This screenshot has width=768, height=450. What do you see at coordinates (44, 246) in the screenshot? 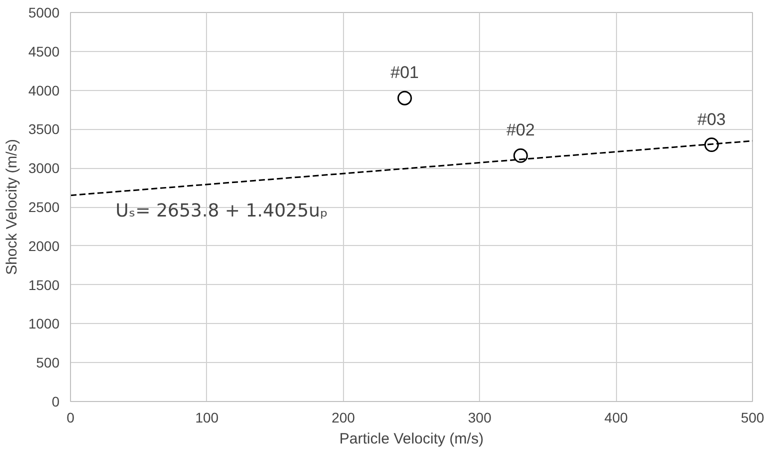
I see `y-tick-label: 2000` at bounding box center [44, 246].